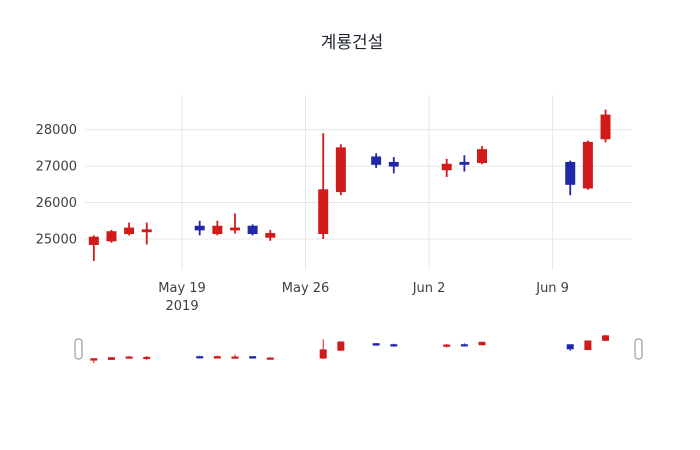  I want to click on range-slider-right-handle, so click(638, 349).